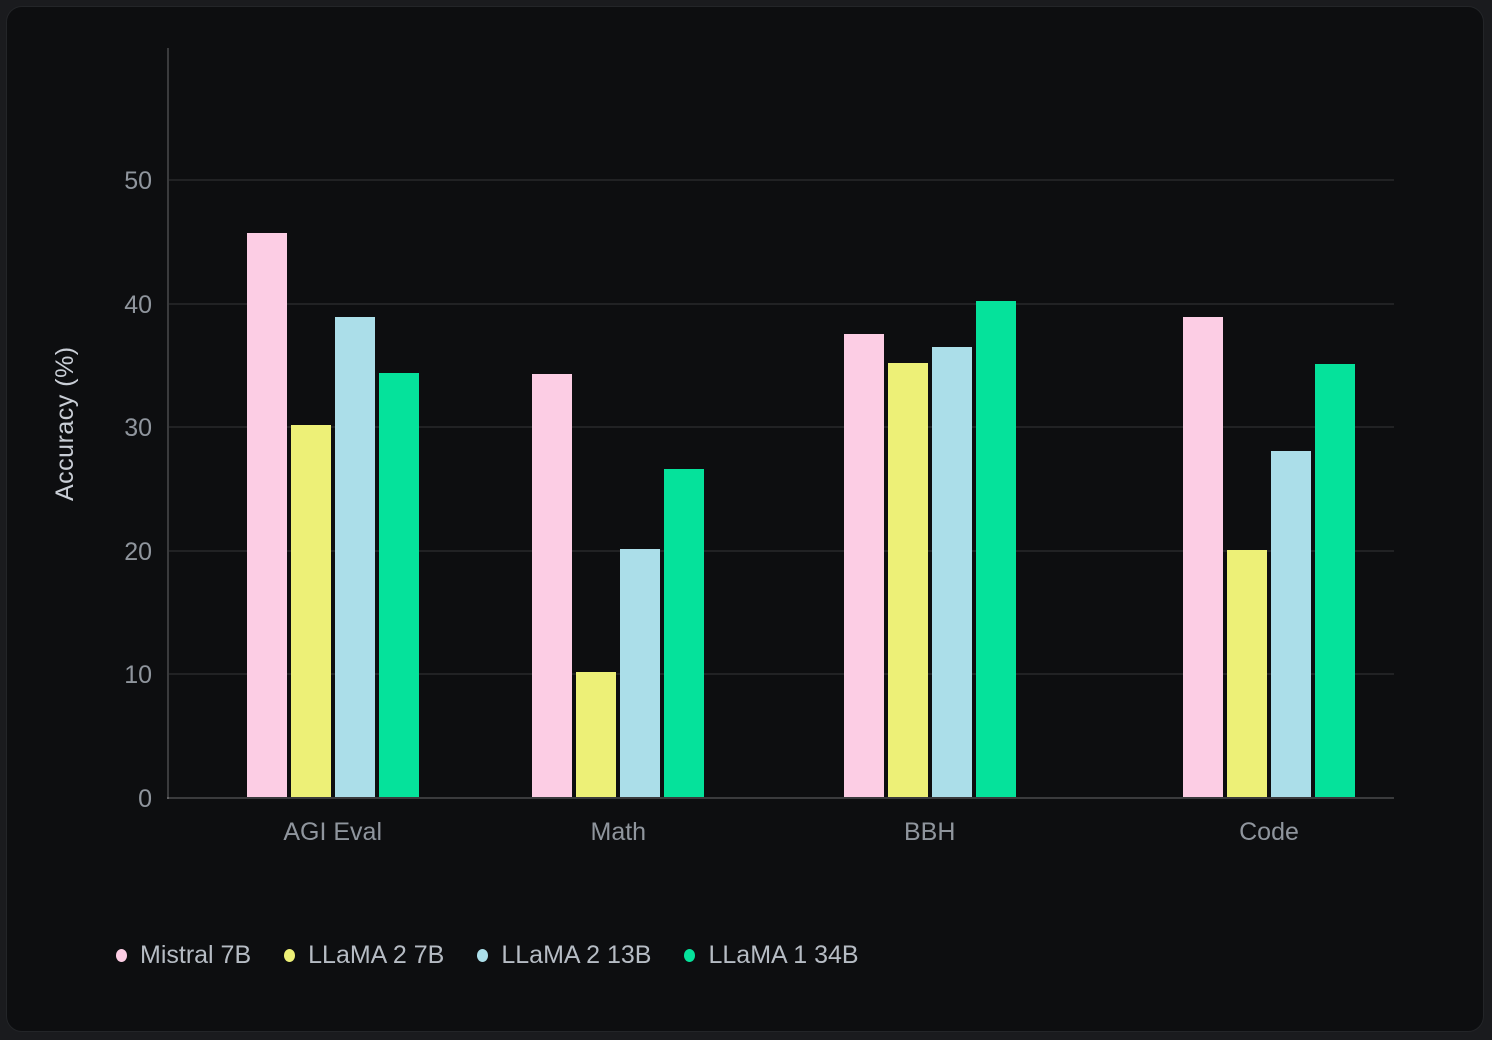 The width and height of the screenshot is (1492, 1040). Describe the element at coordinates (138, 551) in the screenshot. I see `y-tick-label-20: 20` at that location.